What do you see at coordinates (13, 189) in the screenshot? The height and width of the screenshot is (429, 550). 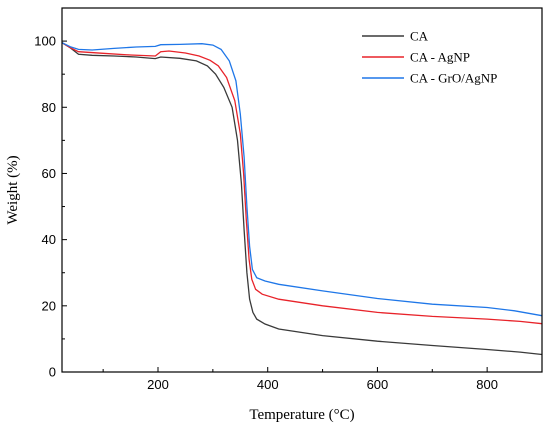 I see `y-axis-title: Weight (%)` at bounding box center [13, 189].